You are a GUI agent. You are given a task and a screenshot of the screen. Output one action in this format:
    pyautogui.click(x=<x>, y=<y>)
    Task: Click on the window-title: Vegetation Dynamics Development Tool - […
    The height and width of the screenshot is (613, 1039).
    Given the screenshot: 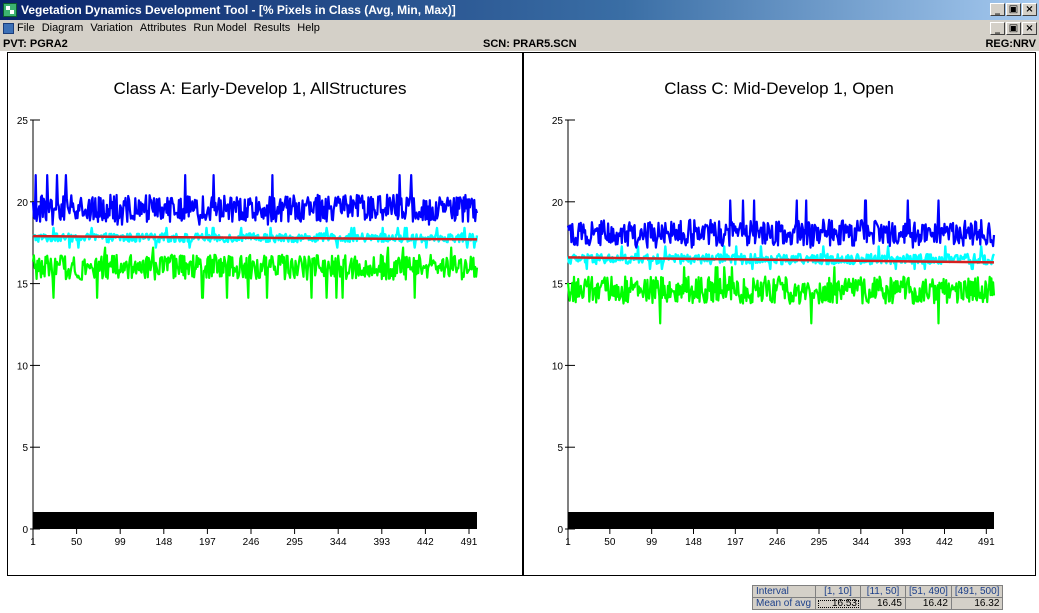 What is the action you would take?
    pyautogui.click(x=238, y=10)
    